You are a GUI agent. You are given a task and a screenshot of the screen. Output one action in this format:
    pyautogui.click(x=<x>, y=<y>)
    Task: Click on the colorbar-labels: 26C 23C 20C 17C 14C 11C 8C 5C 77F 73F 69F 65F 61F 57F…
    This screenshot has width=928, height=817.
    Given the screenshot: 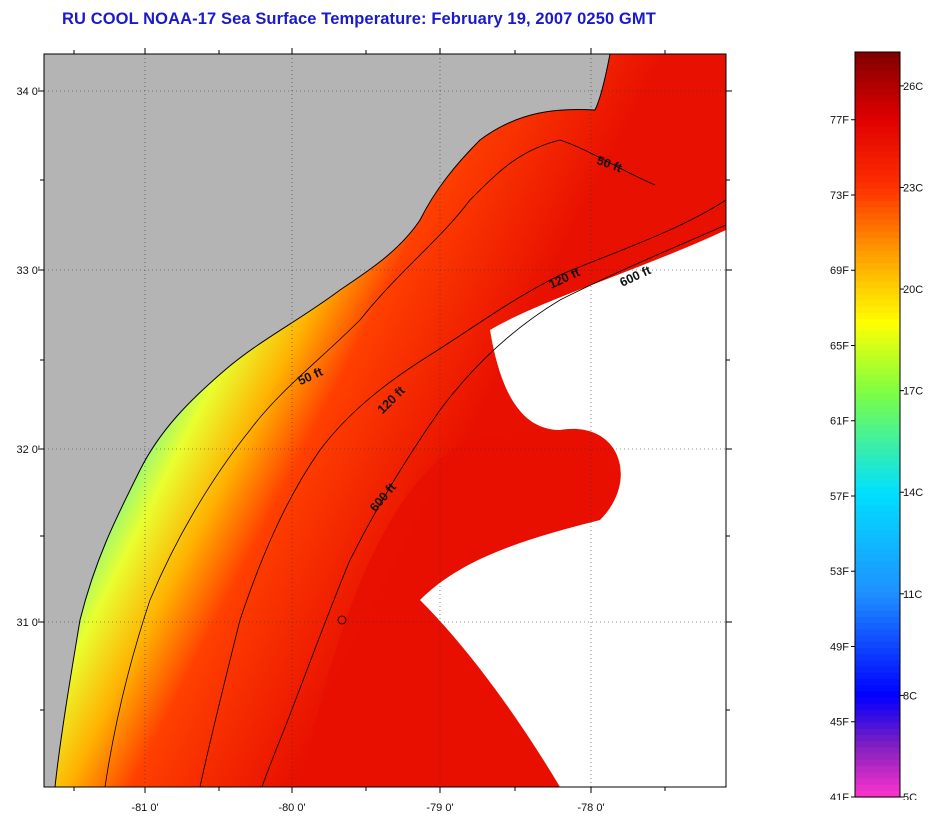 What is the action you would take?
    pyautogui.click(x=876, y=440)
    